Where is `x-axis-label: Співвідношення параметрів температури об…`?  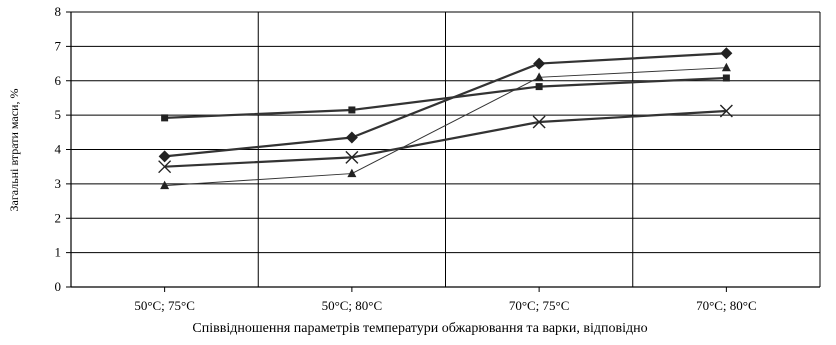
x-axis-label: Співвідношення параметрів температури об… is located at coordinates (419, 328).